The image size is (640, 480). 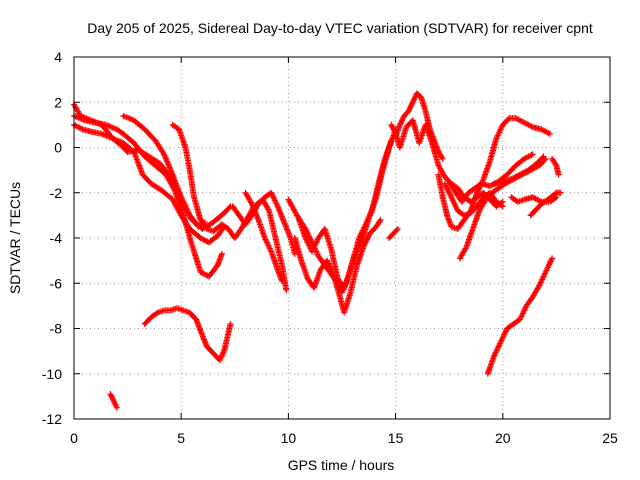 What do you see at coordinates (52, 419) in the screenshot?
I see `y-tick-label: -12` at bounding box center [52, 419].